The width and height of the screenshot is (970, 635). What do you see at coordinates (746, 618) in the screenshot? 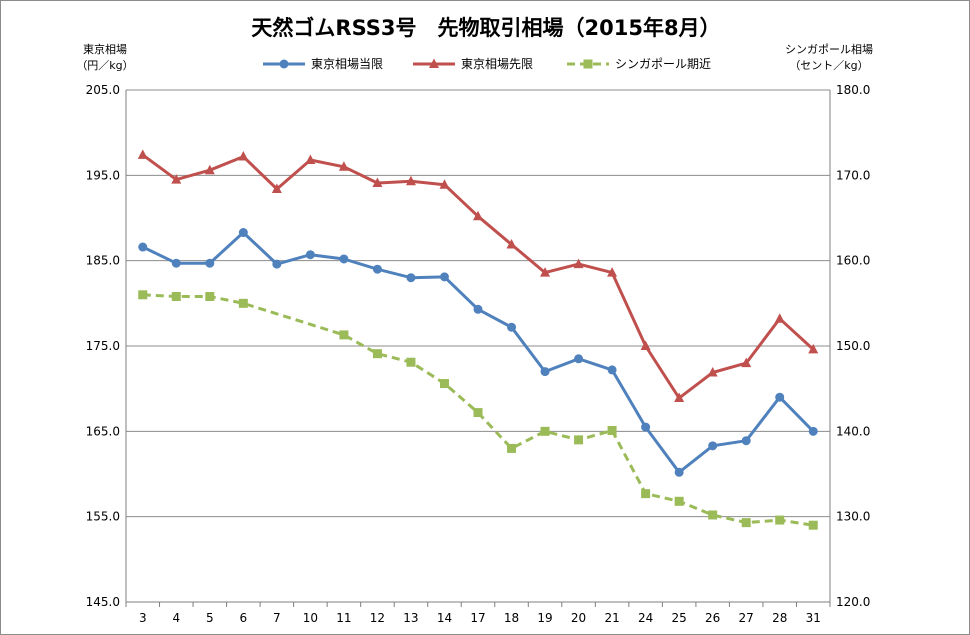
I see `x-tick-label: 27` at bounding box center [746, 618].